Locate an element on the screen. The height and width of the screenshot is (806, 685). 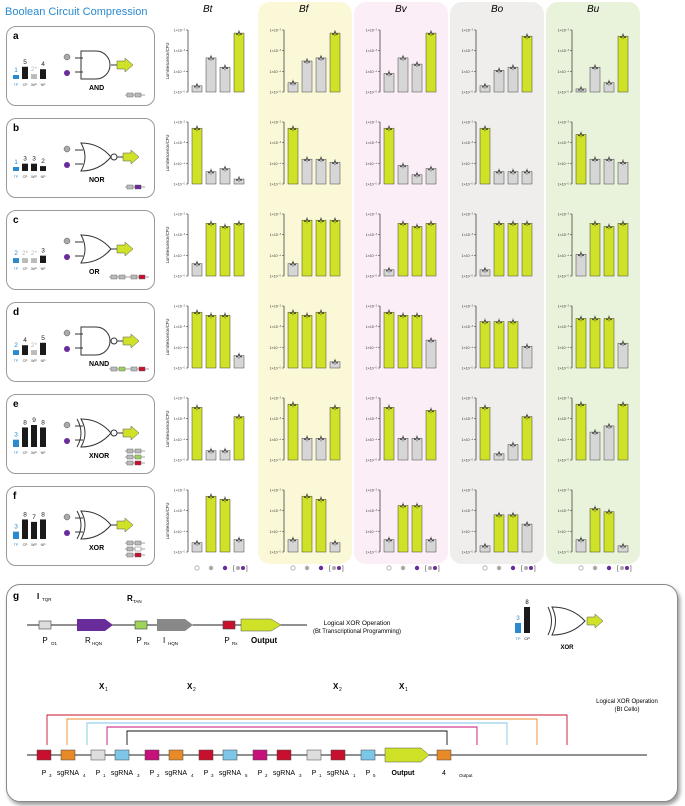
part-label: sgRNA is located at coordinates (284, 773).